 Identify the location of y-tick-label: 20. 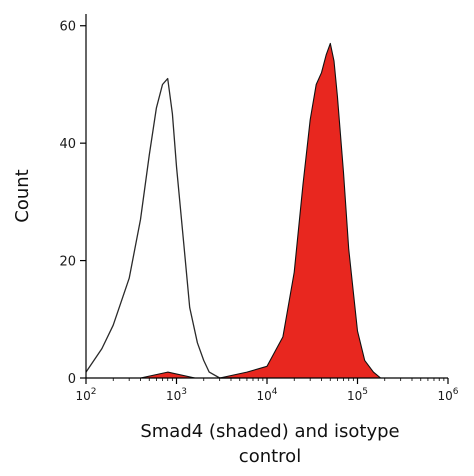
(67, 262).